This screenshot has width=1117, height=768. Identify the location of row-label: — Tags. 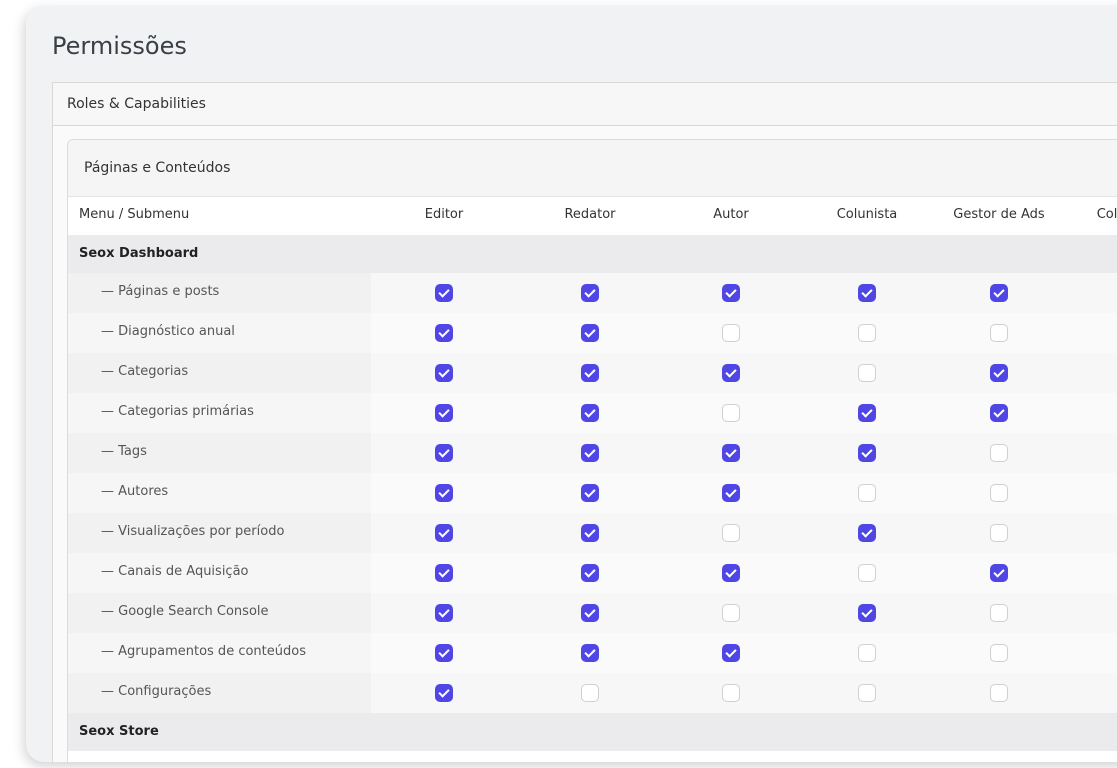
(124, 451).